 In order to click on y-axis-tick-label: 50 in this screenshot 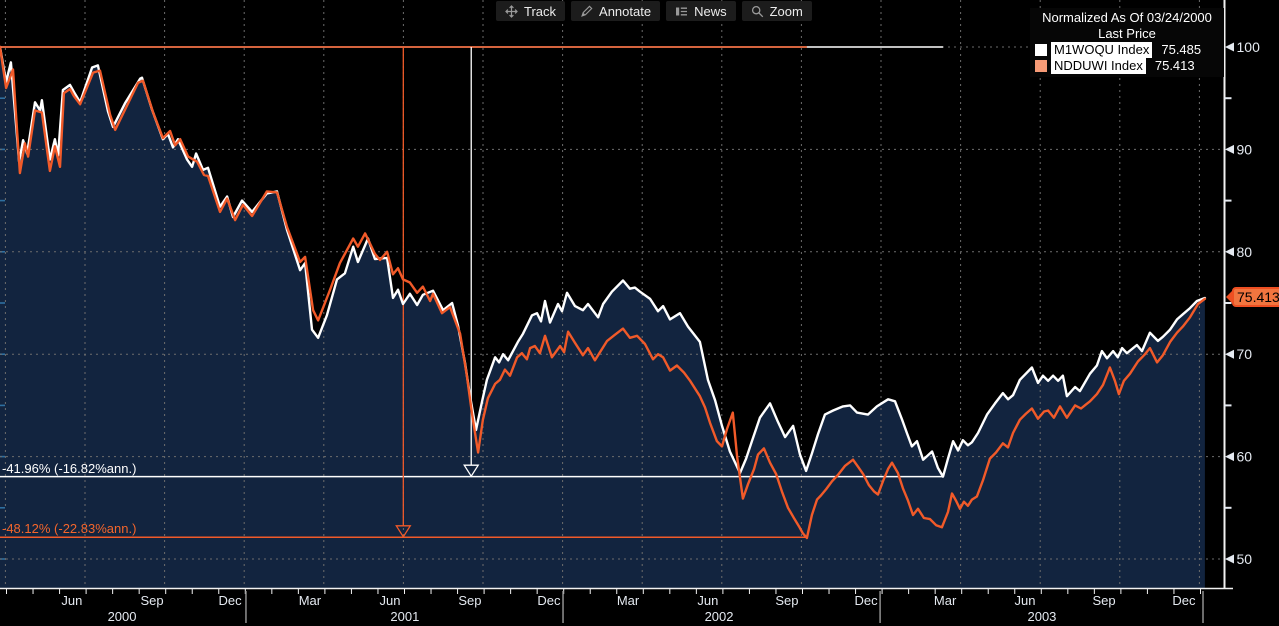, I will do `click(1245, 559)`.